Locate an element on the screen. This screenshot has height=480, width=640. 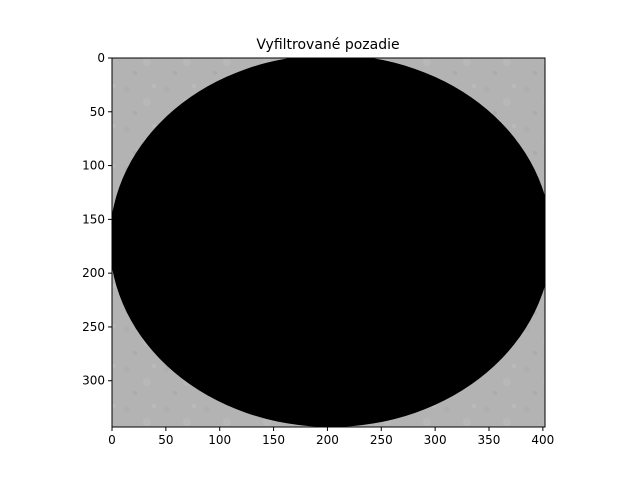
x-tick-label: 100 is located at coordinates (219, 440).